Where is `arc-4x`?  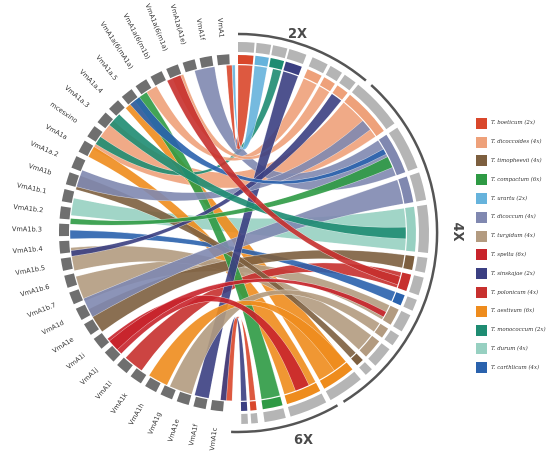
arc-4x is located at coordinates (390, 243).